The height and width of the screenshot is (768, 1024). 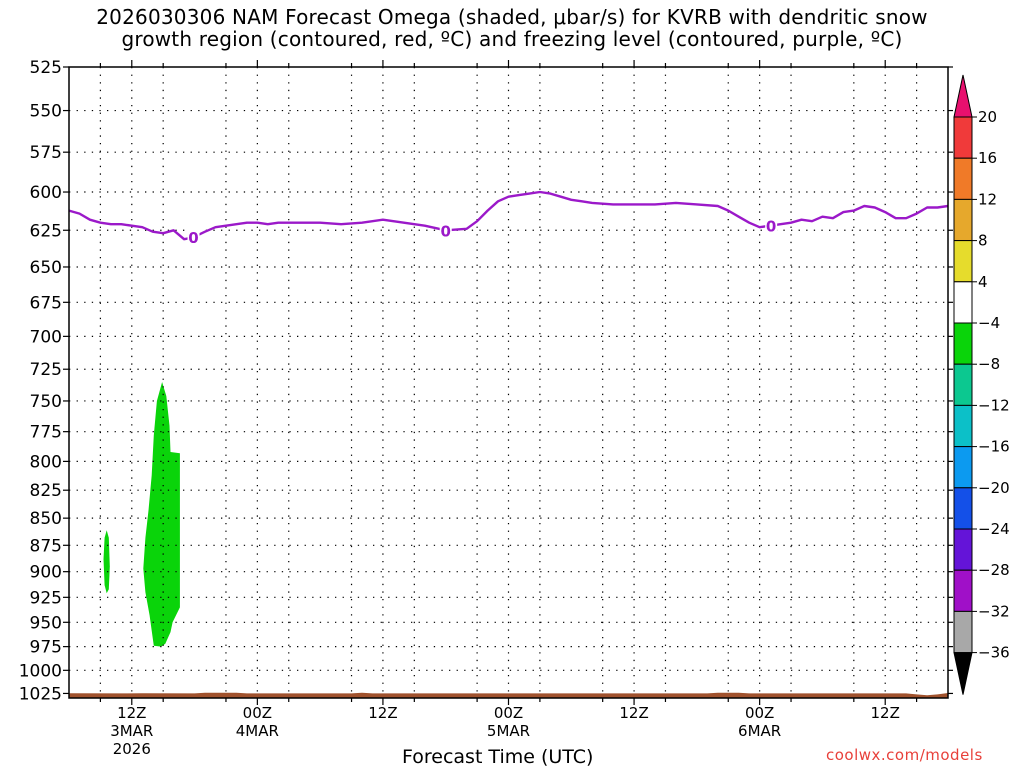 I want to click on colorbar-label: −36, so click(x=994, y=653).